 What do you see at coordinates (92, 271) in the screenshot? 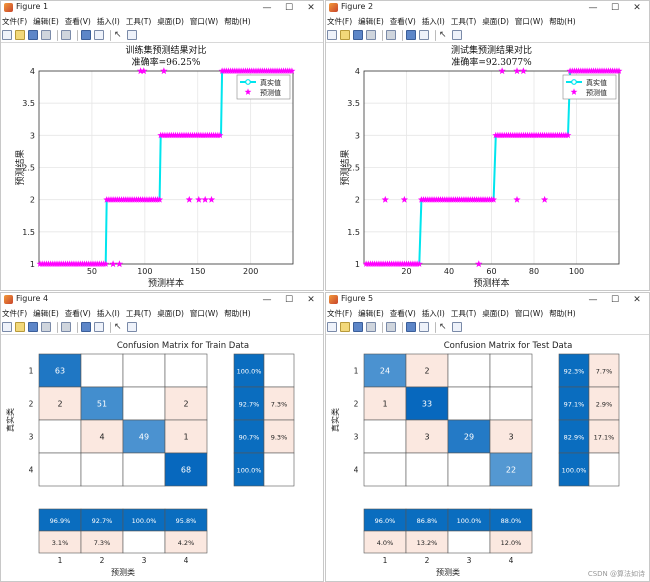
I see `x-tick-label: 50` at bounding box center [92, 271].